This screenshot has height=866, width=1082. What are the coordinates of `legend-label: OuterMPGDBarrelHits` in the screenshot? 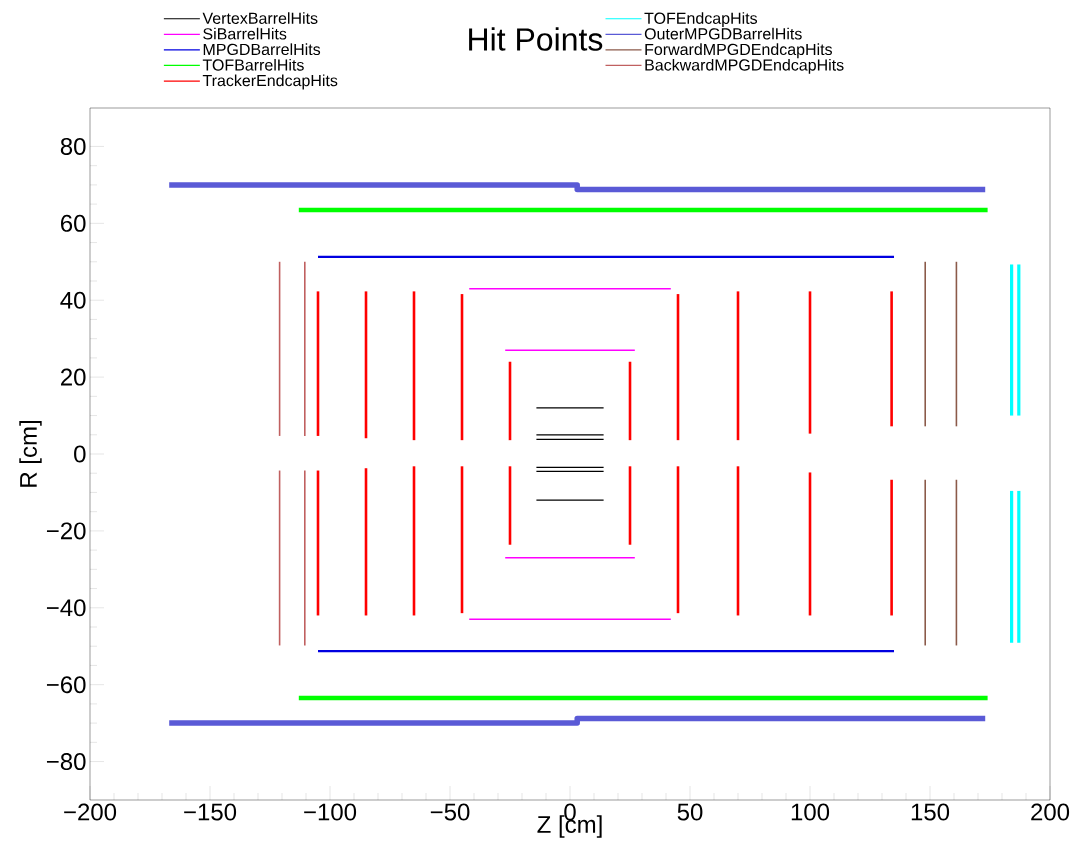 It's located at (723, 33).